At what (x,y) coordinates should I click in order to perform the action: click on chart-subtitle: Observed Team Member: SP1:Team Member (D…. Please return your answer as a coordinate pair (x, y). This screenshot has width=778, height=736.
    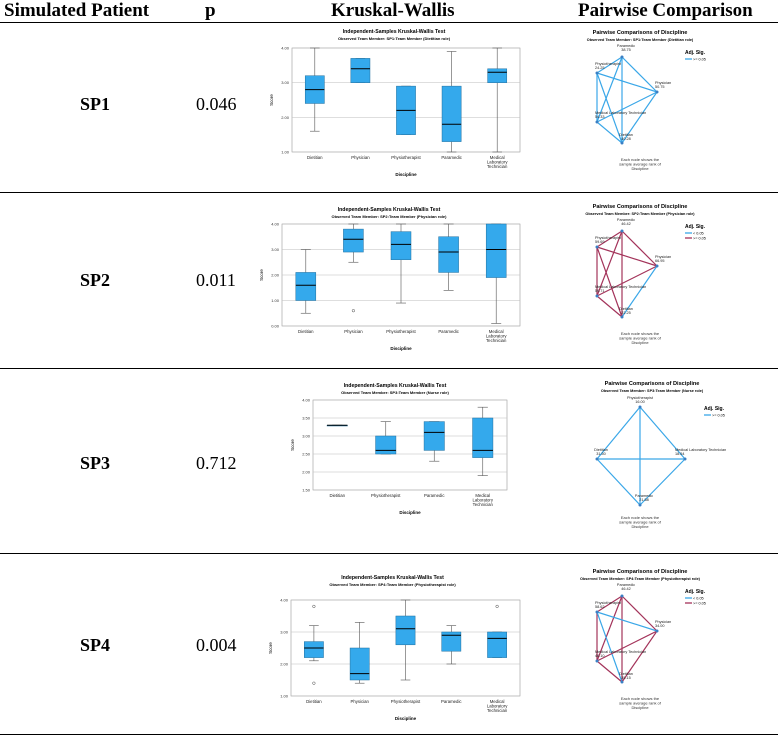
    Looking at the image, I should click on (394, 38).